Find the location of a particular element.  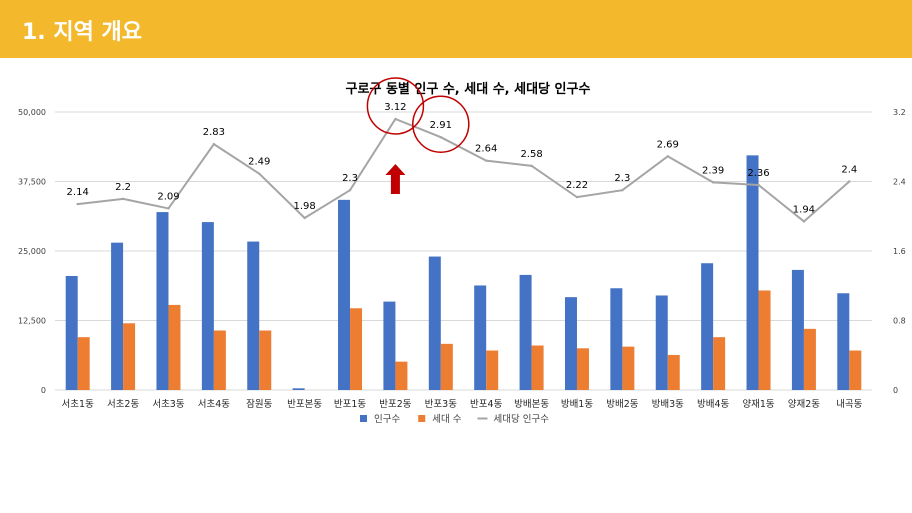

ratio-data-label: 1.98 is located at coordinates (305, 206).